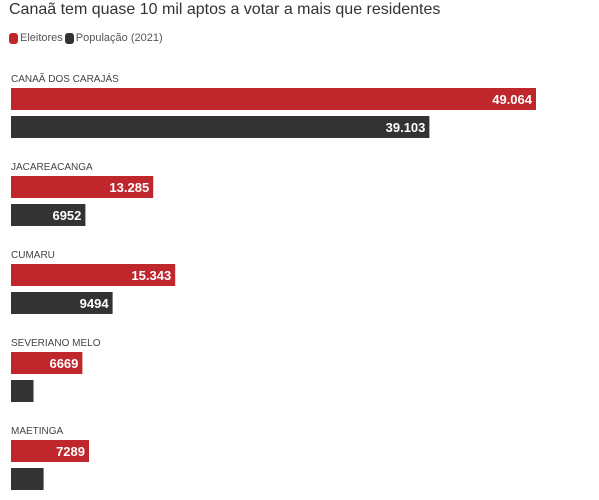 This screenshot has width=599, height=500. What do you see at coordinates (273, 99) in the screenshot?
I see `bar-eleitores-canaa-dos-carajas` at bounding box center [273, 99].